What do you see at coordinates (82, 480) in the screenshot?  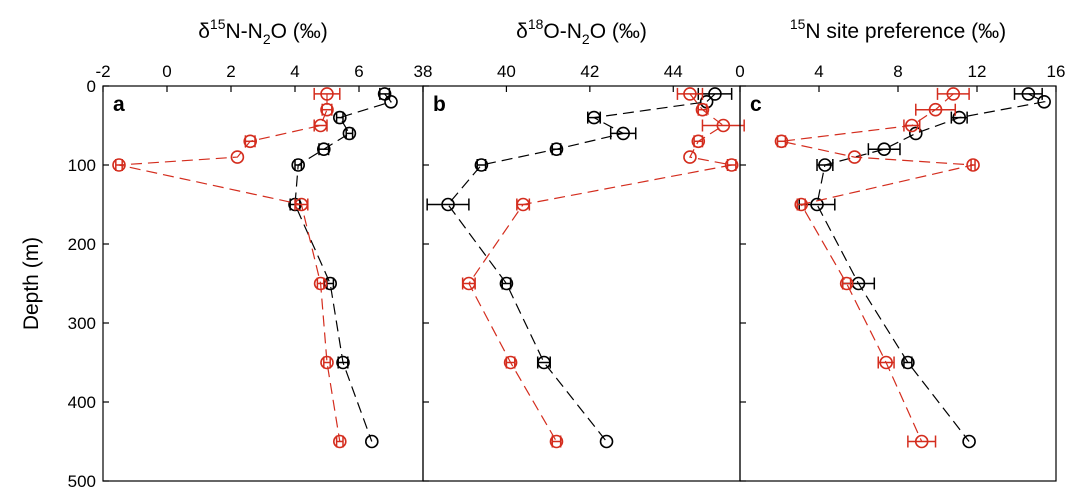 I see `y-tick-label: 500` at bounding box center [82, 480].